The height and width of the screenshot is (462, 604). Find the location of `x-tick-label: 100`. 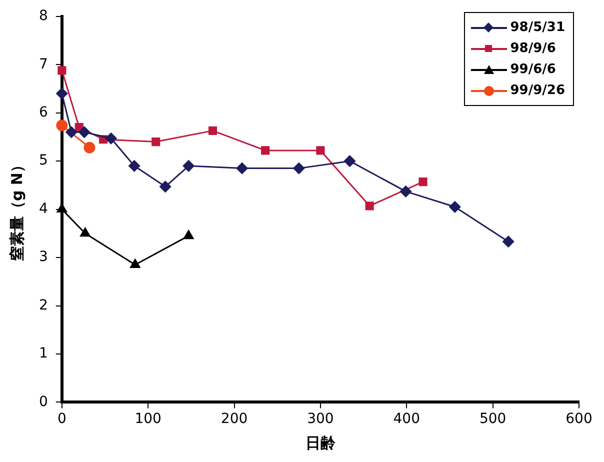

x-tick-label: 100 is located at coordinates (148, 419).